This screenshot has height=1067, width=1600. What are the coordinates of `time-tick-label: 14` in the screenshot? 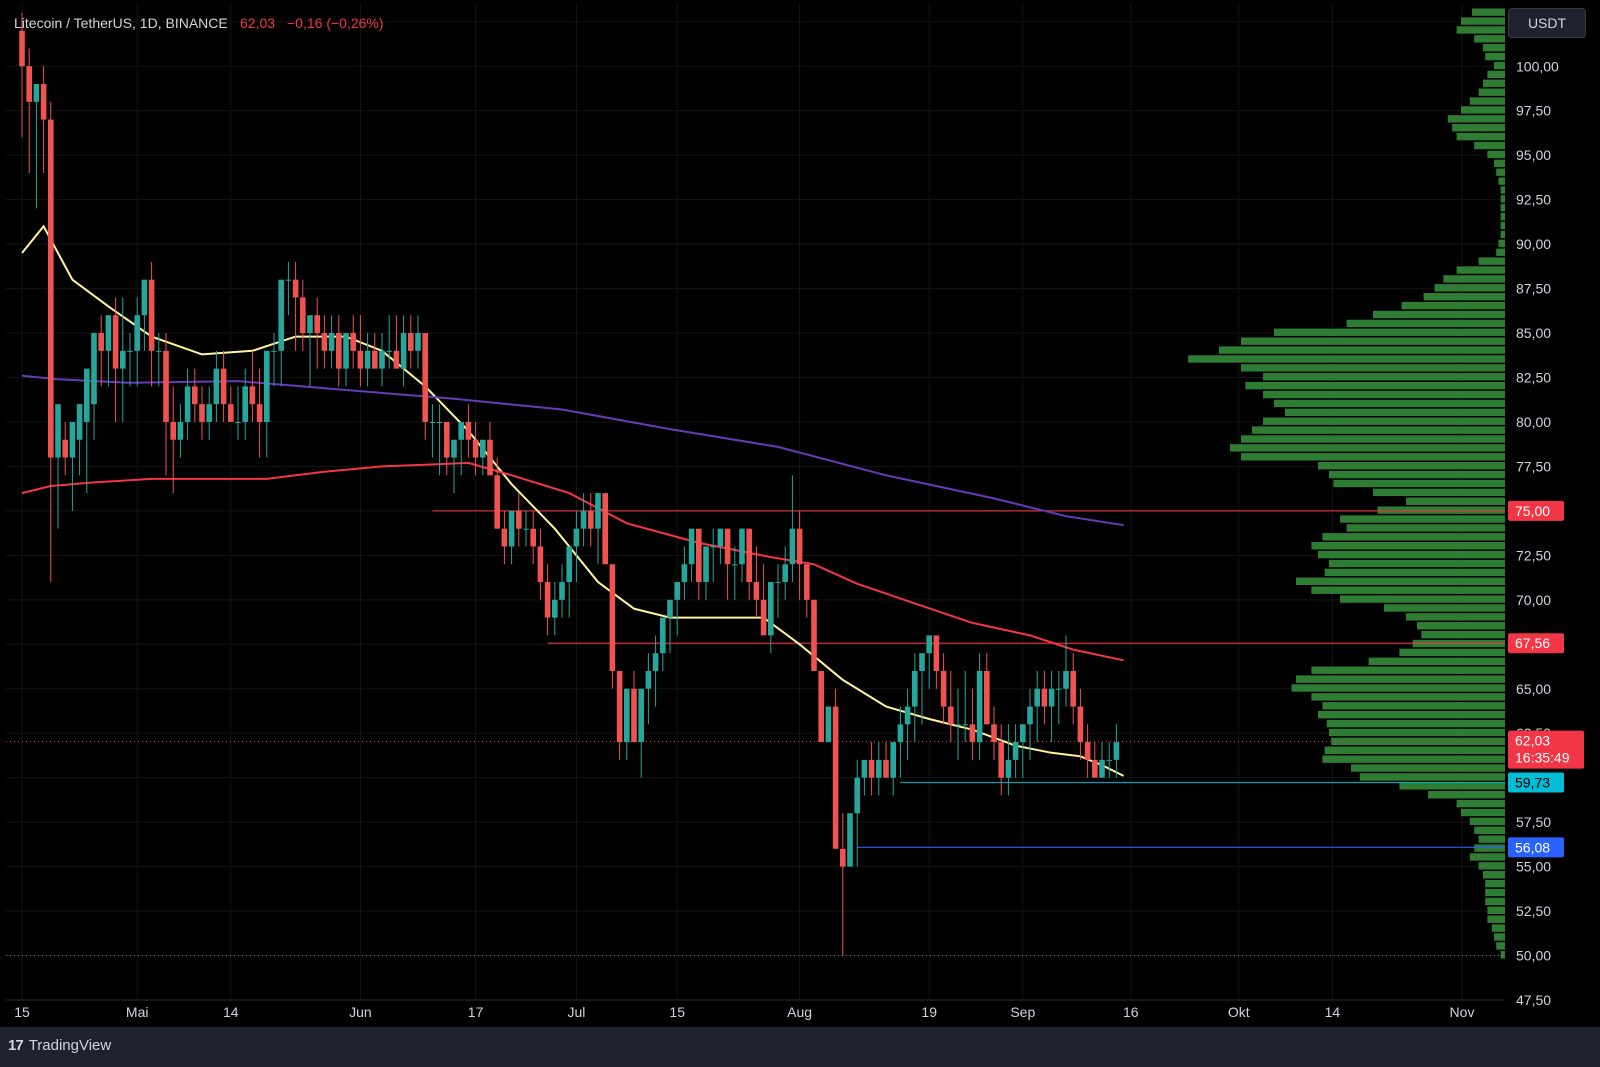 It's located at (1333, 1012).